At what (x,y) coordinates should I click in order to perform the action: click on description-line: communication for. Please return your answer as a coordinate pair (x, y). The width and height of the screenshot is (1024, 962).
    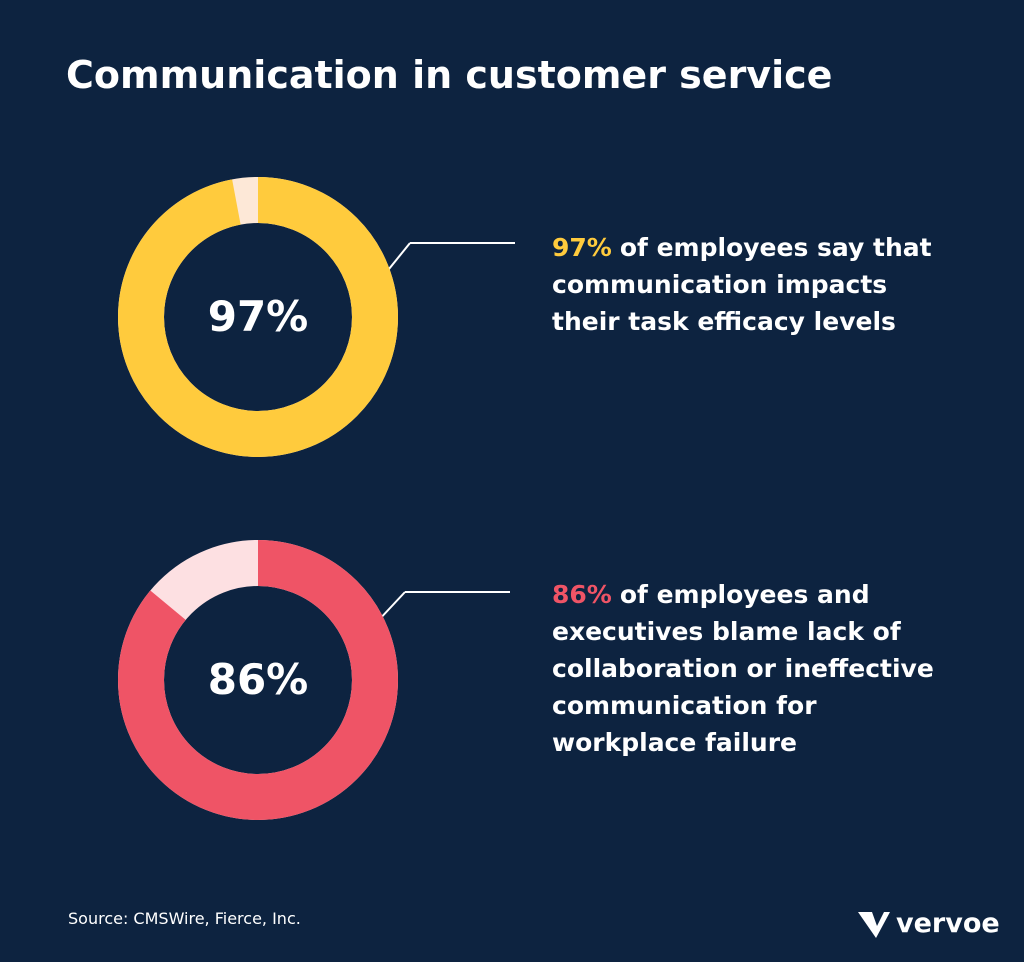
    Looking at the image, I should click on (684, 705).